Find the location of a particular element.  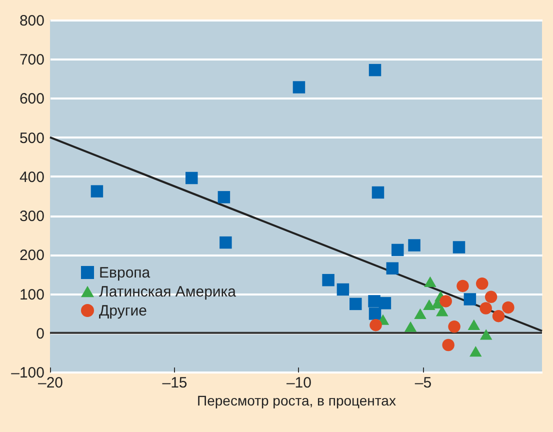

y-tick-label: –100 is located at coordinates (27, 373).